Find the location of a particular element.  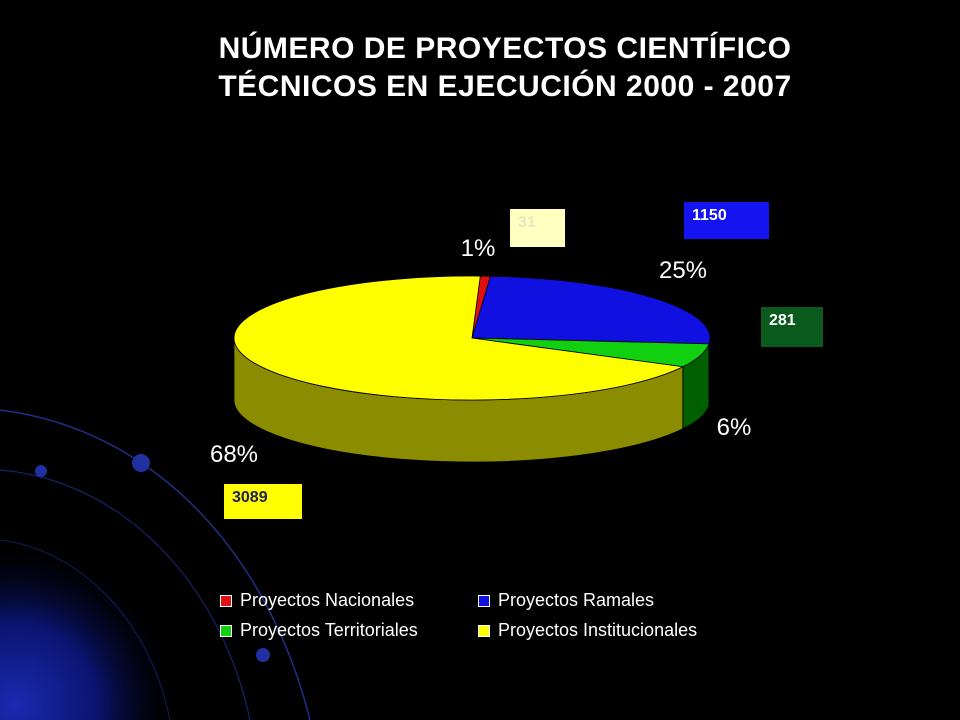

legend-item-proyectos-territoriales: Proyectos Territoriales is located at coordinates (319, 630).